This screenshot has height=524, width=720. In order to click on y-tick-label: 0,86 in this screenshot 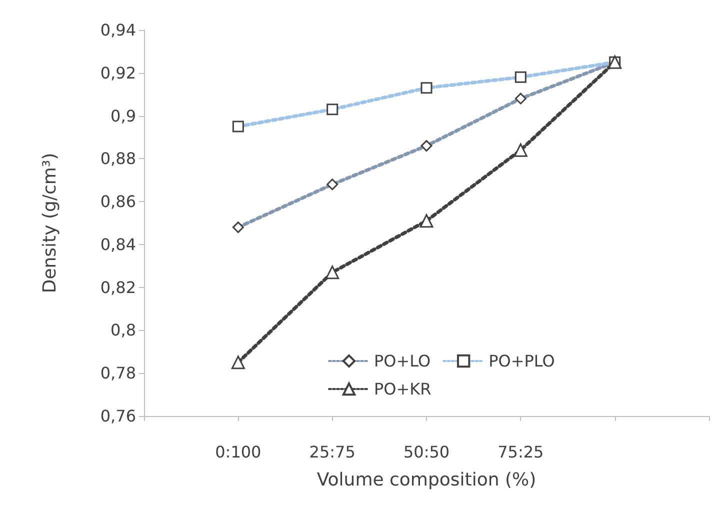, I will do `click(118, 202)`.